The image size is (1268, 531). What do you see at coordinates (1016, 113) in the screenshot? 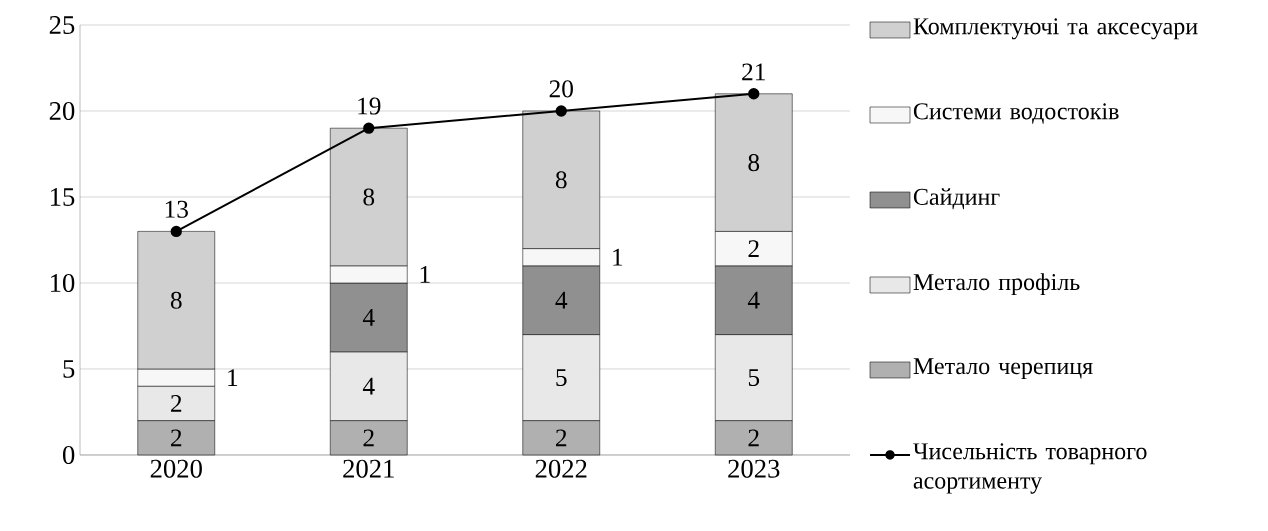
I see `legend-label: Системи водостоків` at bounding box center [1016, 113].